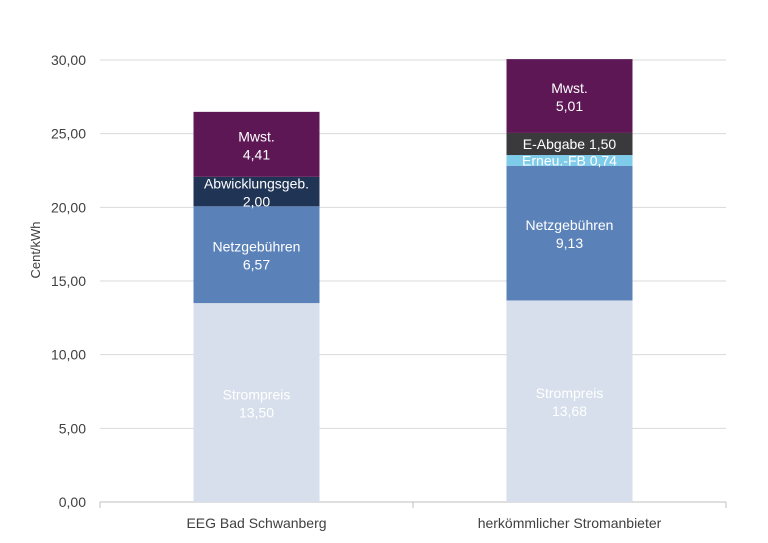 The image size is (768, 543). What do you see at coordinates (256, 154) in the screenshot?
I see `segment-value-label: 4,41` at bounding box center [256, 154].